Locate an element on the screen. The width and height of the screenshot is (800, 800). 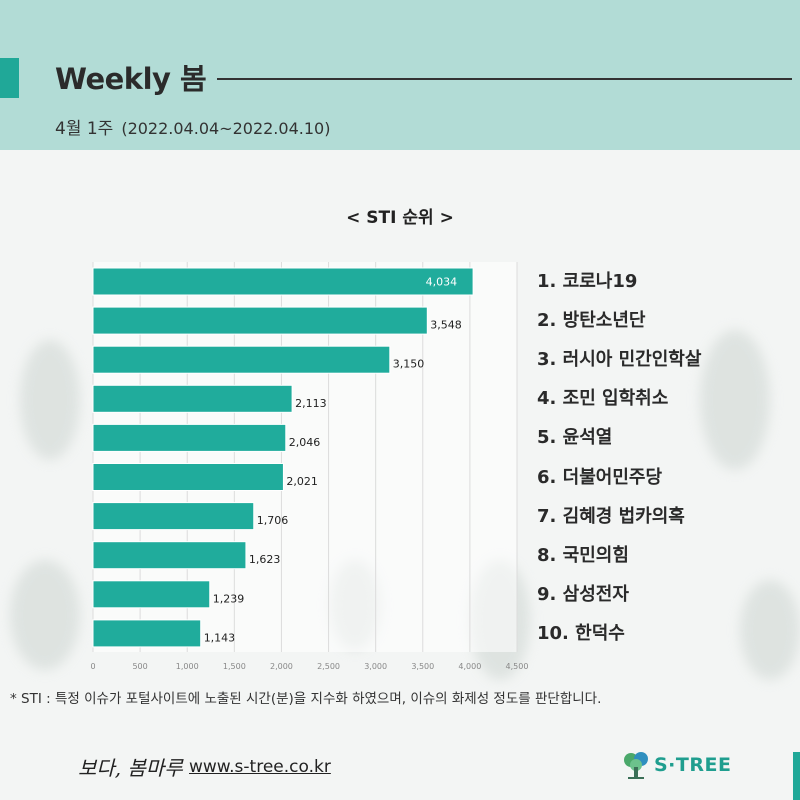
x-tick-label: 500 is located at coordinates (139, 666).